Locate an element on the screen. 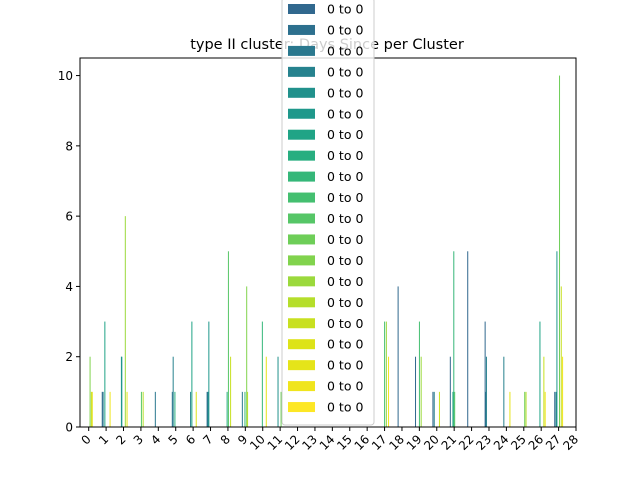 The image size is (640, 480). x-tick-label: 7 is located at coordinates (207, 439).